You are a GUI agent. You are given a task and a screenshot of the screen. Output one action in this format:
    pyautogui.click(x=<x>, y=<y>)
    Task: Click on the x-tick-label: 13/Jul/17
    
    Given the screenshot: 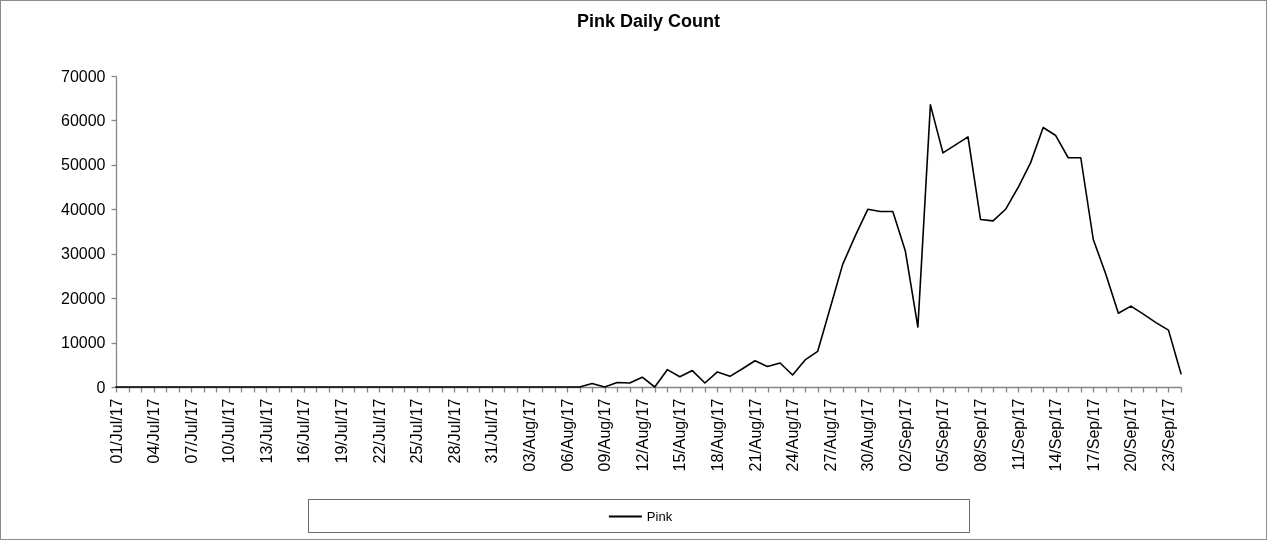 What is the action you would take?
    pyautogui.click(x=266, y=431)
    